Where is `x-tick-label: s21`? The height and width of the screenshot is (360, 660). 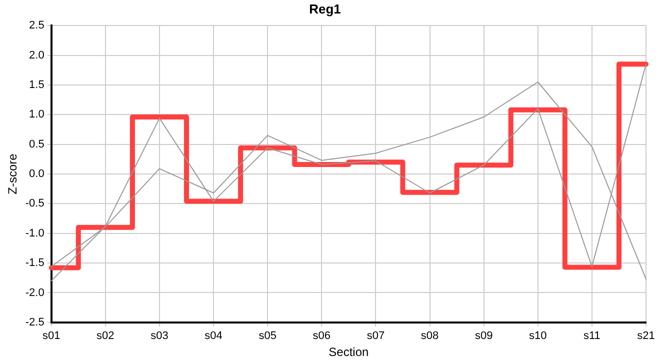
x-tick-label: s21 is located at coordinates (646, 336).